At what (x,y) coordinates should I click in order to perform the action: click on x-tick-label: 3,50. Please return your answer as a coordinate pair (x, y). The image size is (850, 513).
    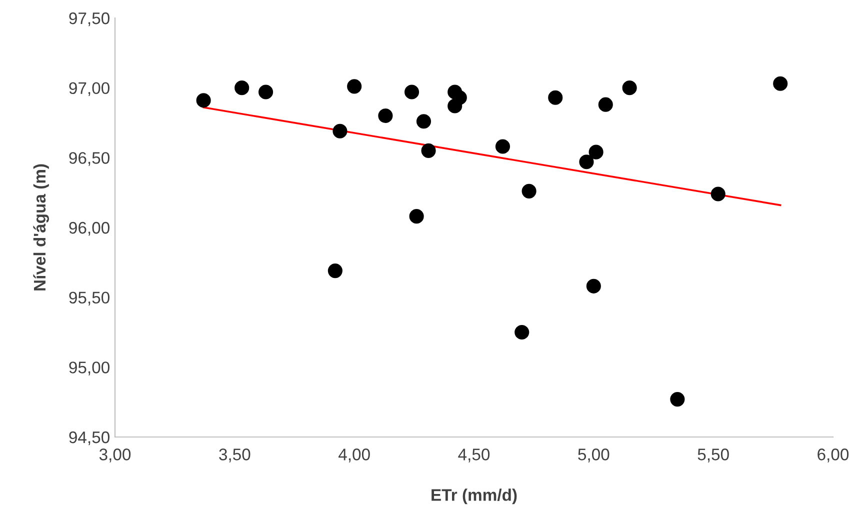
    Looking at the image, I should click on (234, 455).